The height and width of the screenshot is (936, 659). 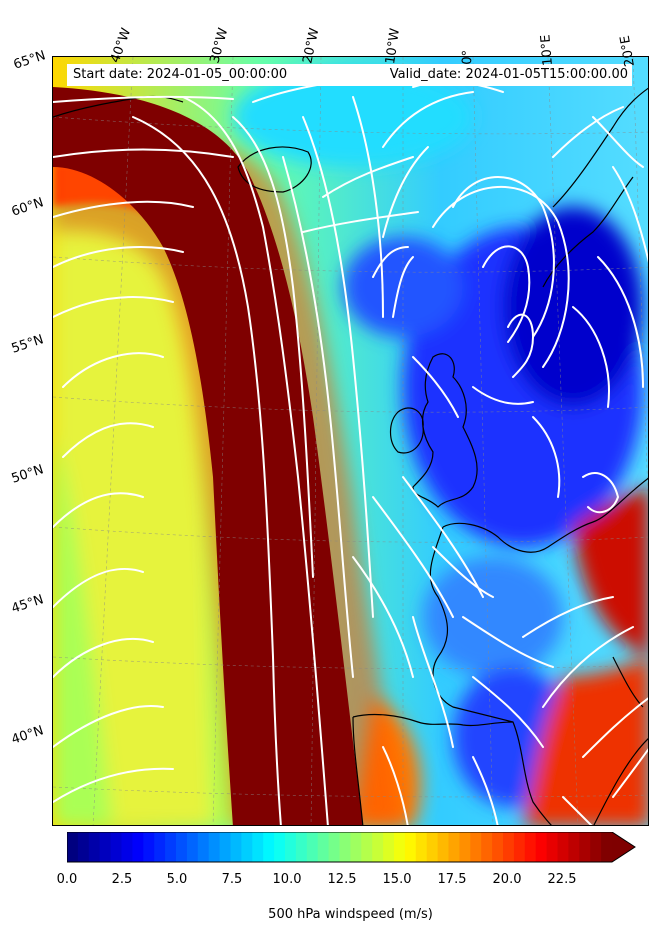 What do you see at coordinates (623, 847) in the screenshot?
I see `colorbar-extend-arrow` at bounding box center [623, 847].